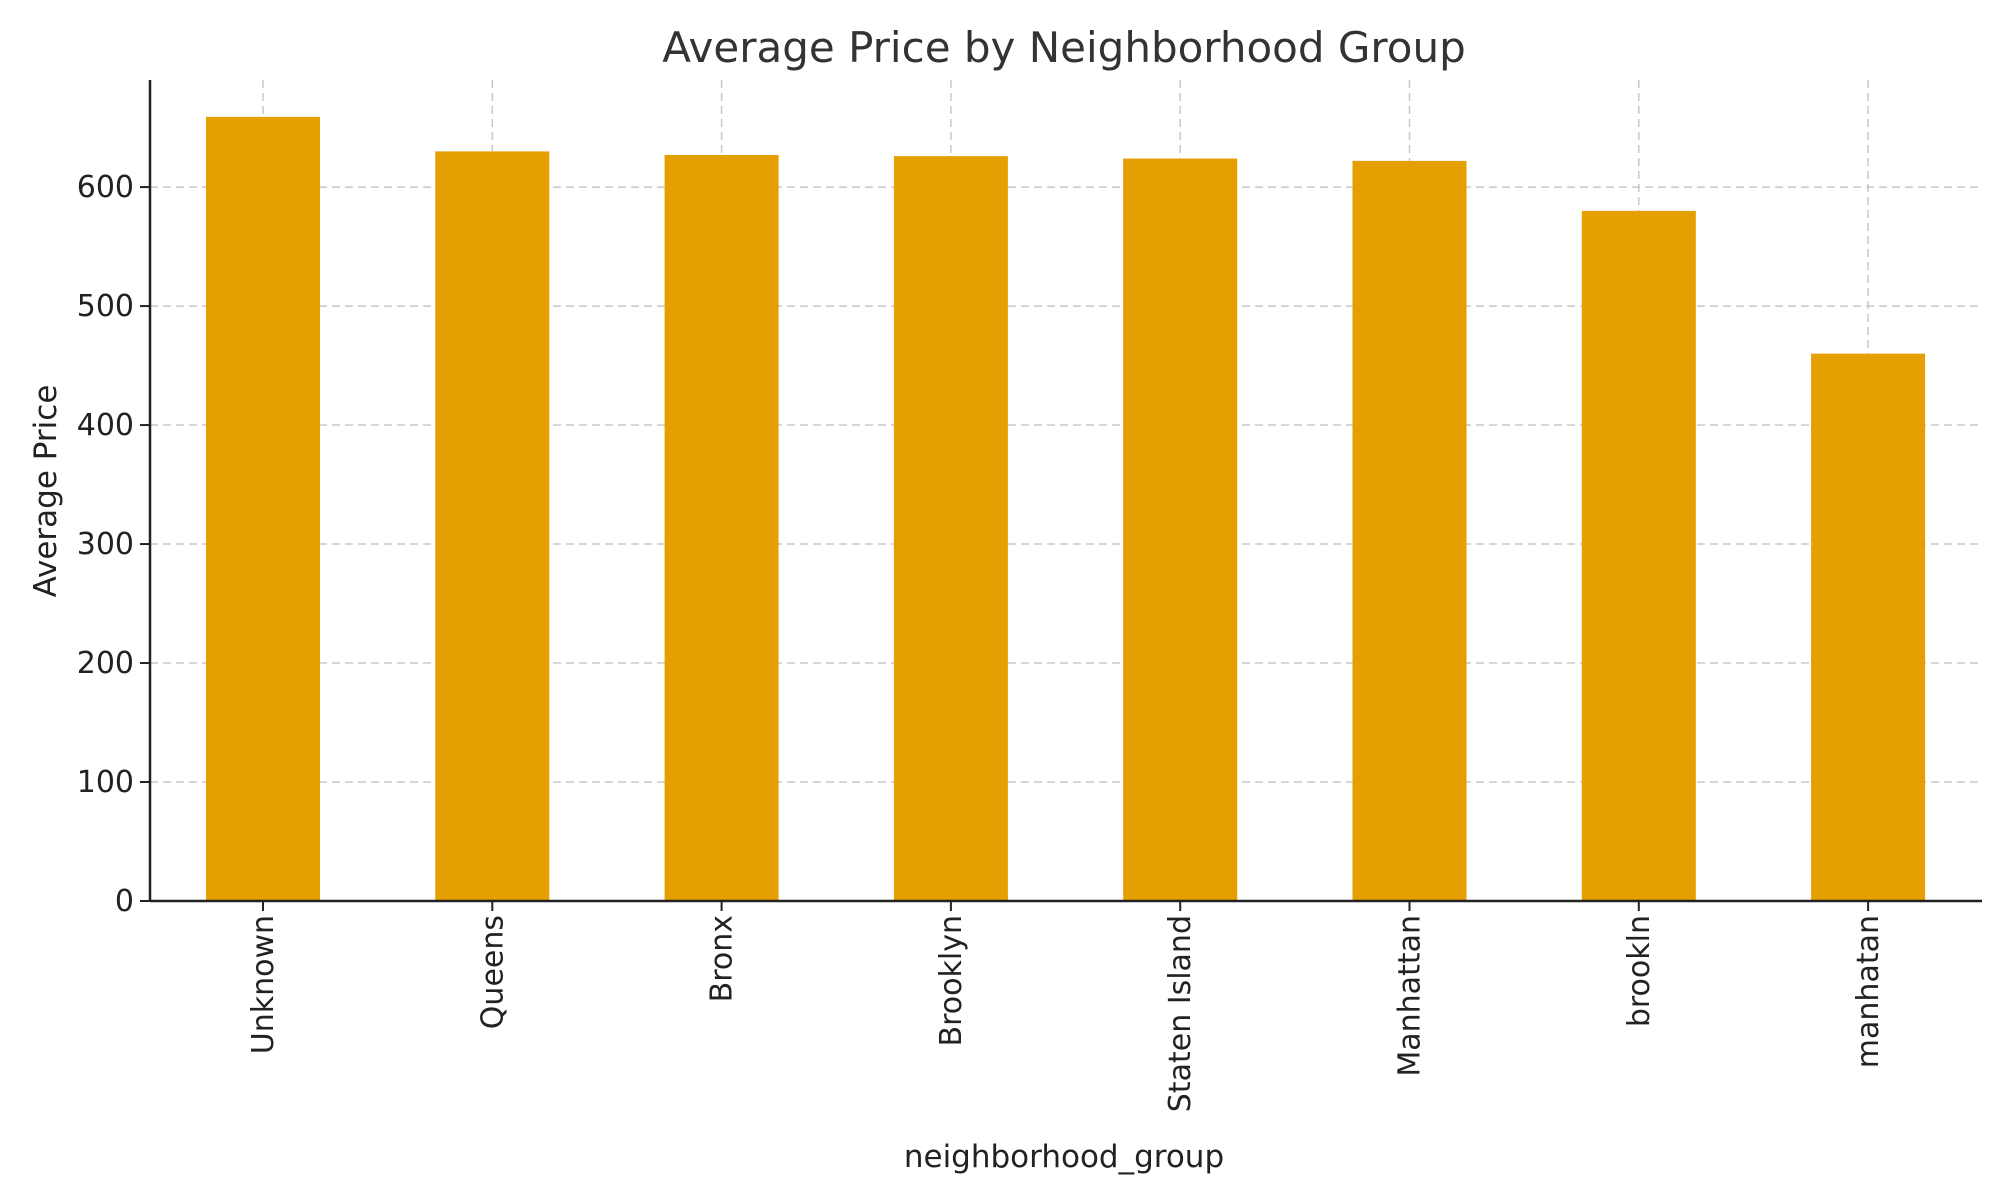 Image resolution: width=2000 pixels, height=1200 pixels. What do you see at coordinates (105, 306) in the screenshot?
I see `y-tick-label: 500` at bounding box center [105, 306].